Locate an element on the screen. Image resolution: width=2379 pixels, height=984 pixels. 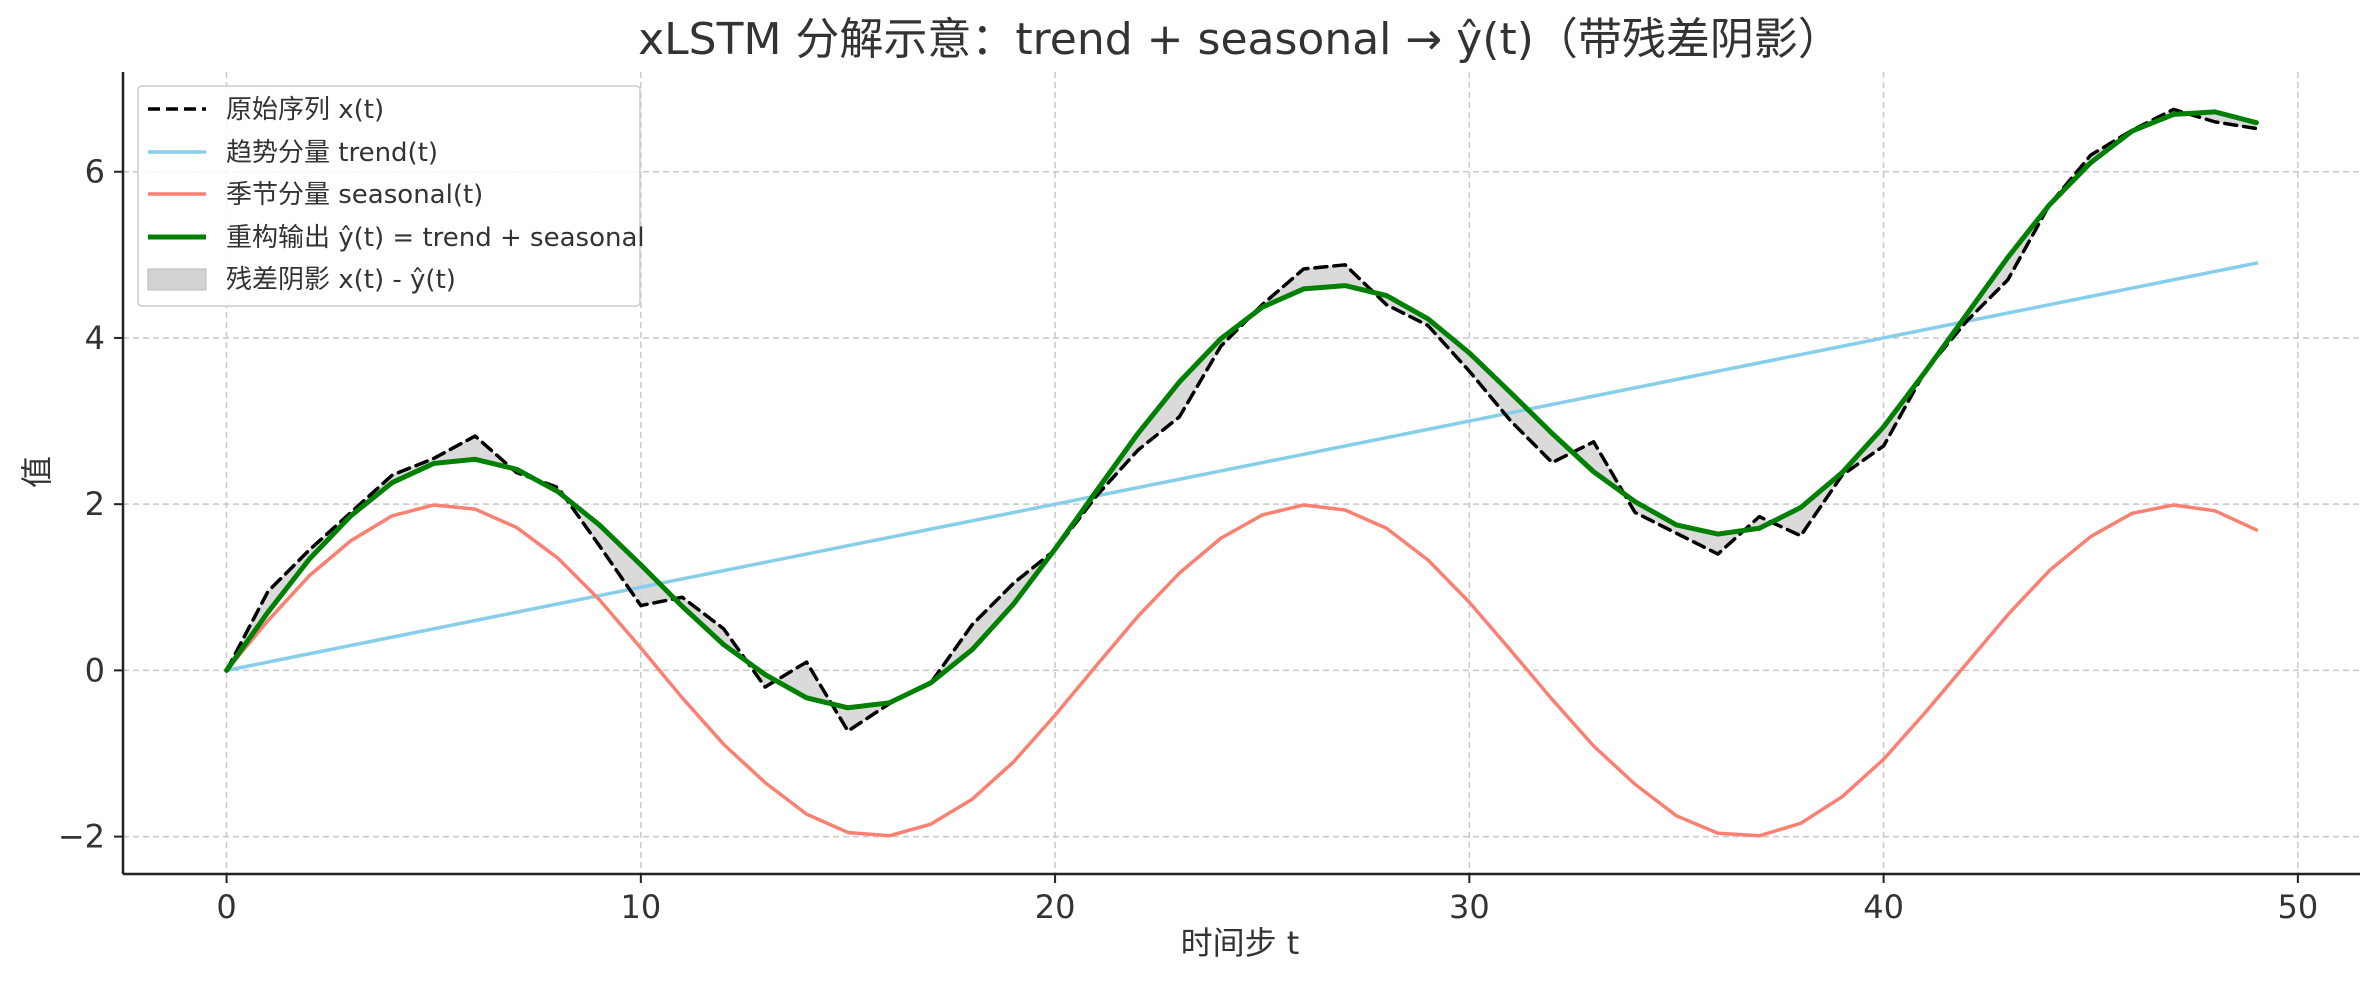
legend-label-residual: 残差阴影 x(t) - ŷ(t) is located at coordinates (341, 280).